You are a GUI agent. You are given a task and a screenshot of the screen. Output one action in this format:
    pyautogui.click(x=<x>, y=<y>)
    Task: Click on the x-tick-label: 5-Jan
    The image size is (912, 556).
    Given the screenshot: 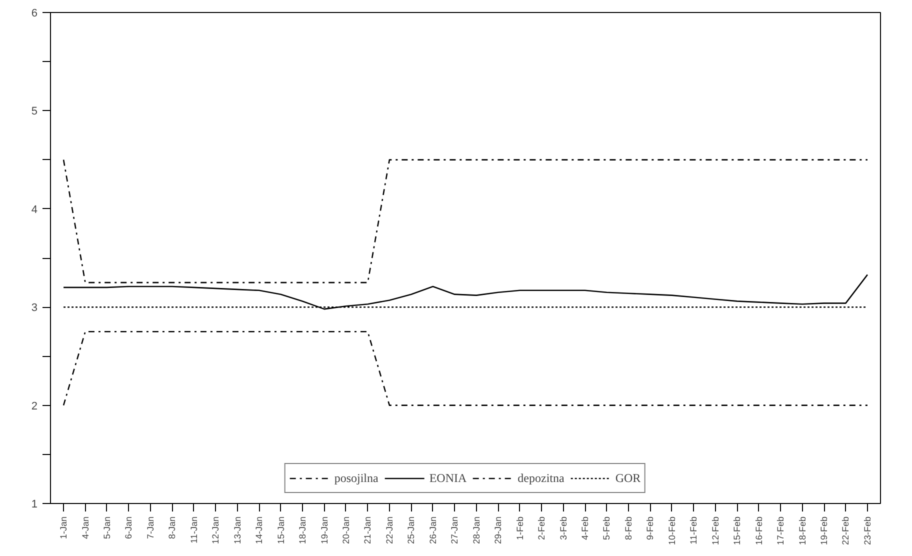 What is the action you would take?
    pyautogui.click(x=107, y=528)
    